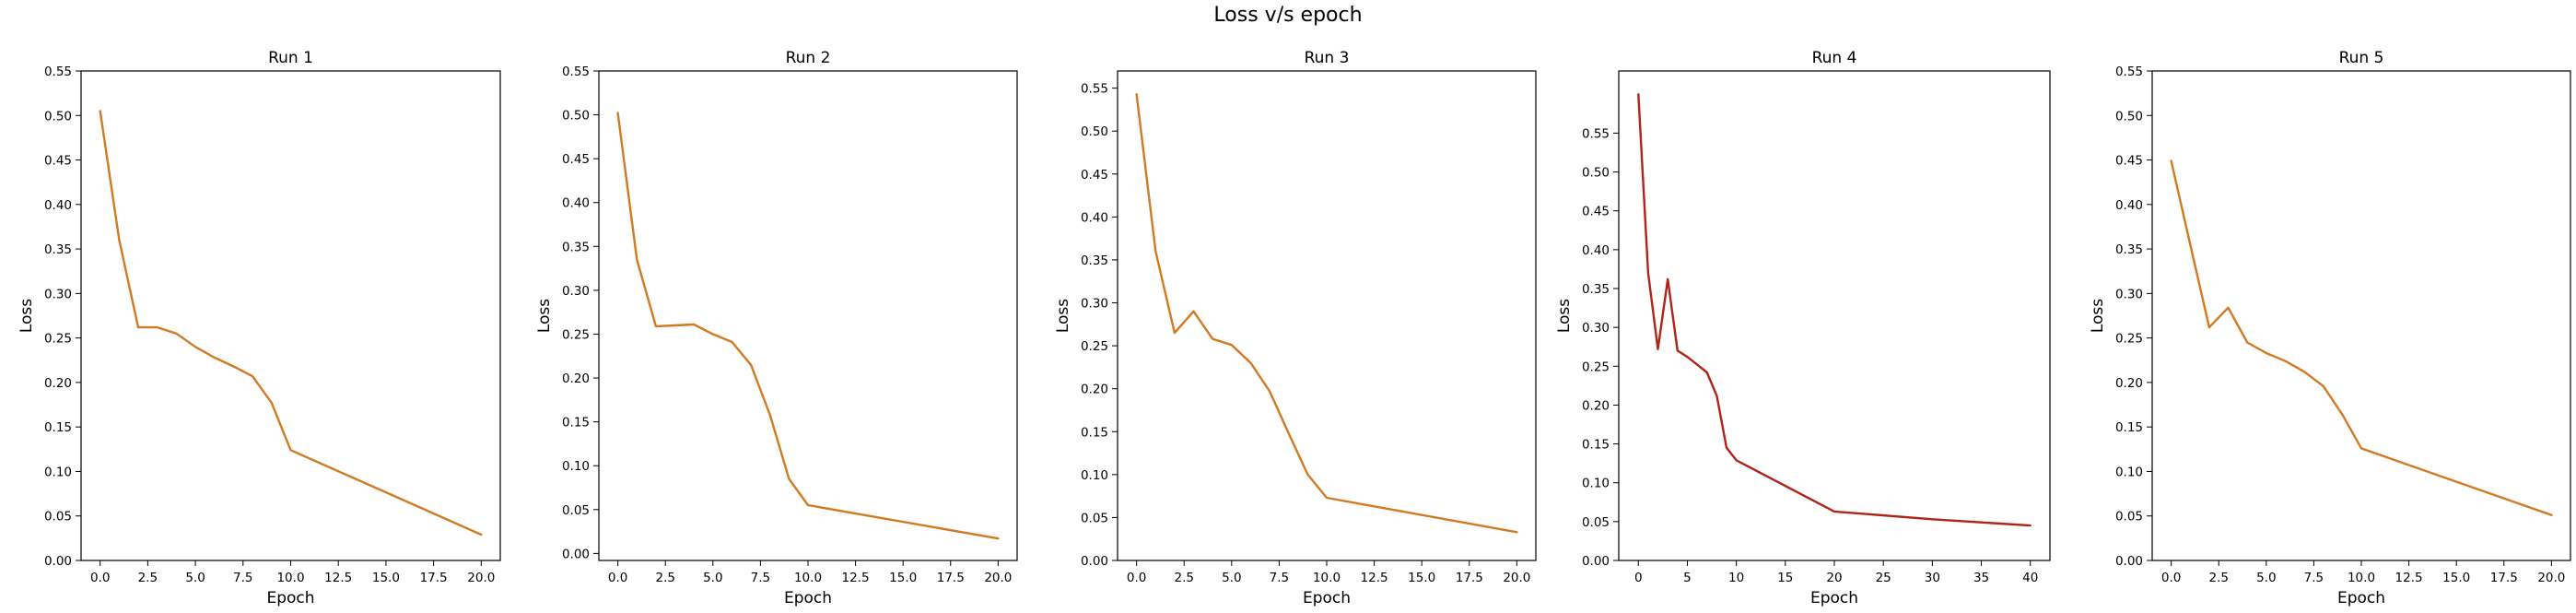  Describe the element at coordinates (1785, 578) in the screenshot. I see `x-tick-label: 15` at that location.